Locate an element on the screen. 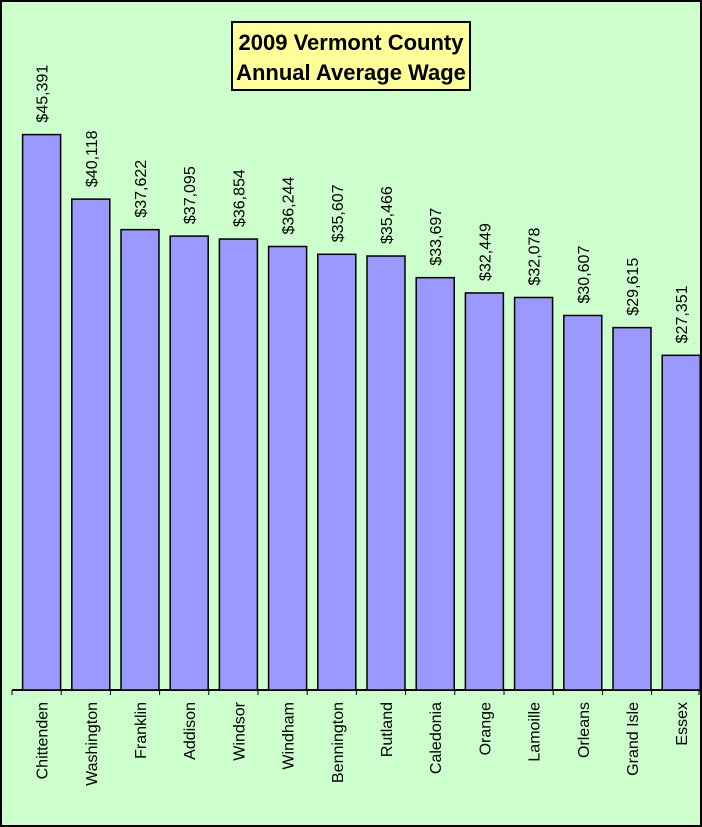 This screenshot has height=827, width=702. value-label: $30,607 is located at coordinates (584, 275).